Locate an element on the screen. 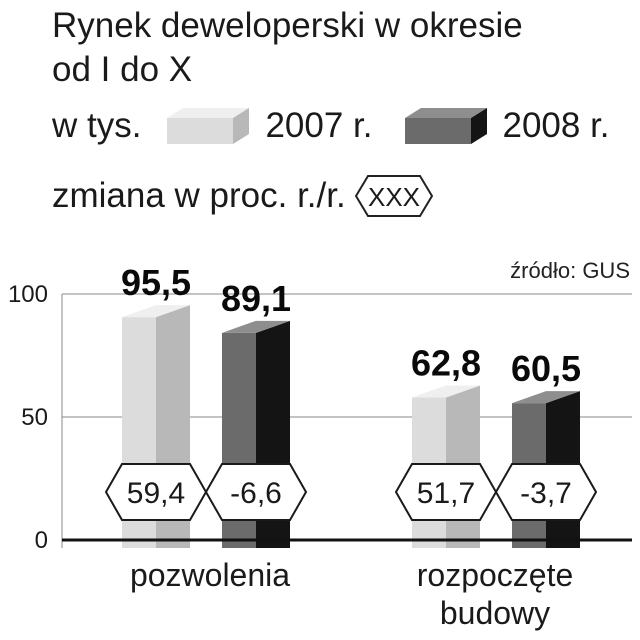 This screenshot has height=640, width=640. unit-label: w tys. is located at coordinates (97, 125).